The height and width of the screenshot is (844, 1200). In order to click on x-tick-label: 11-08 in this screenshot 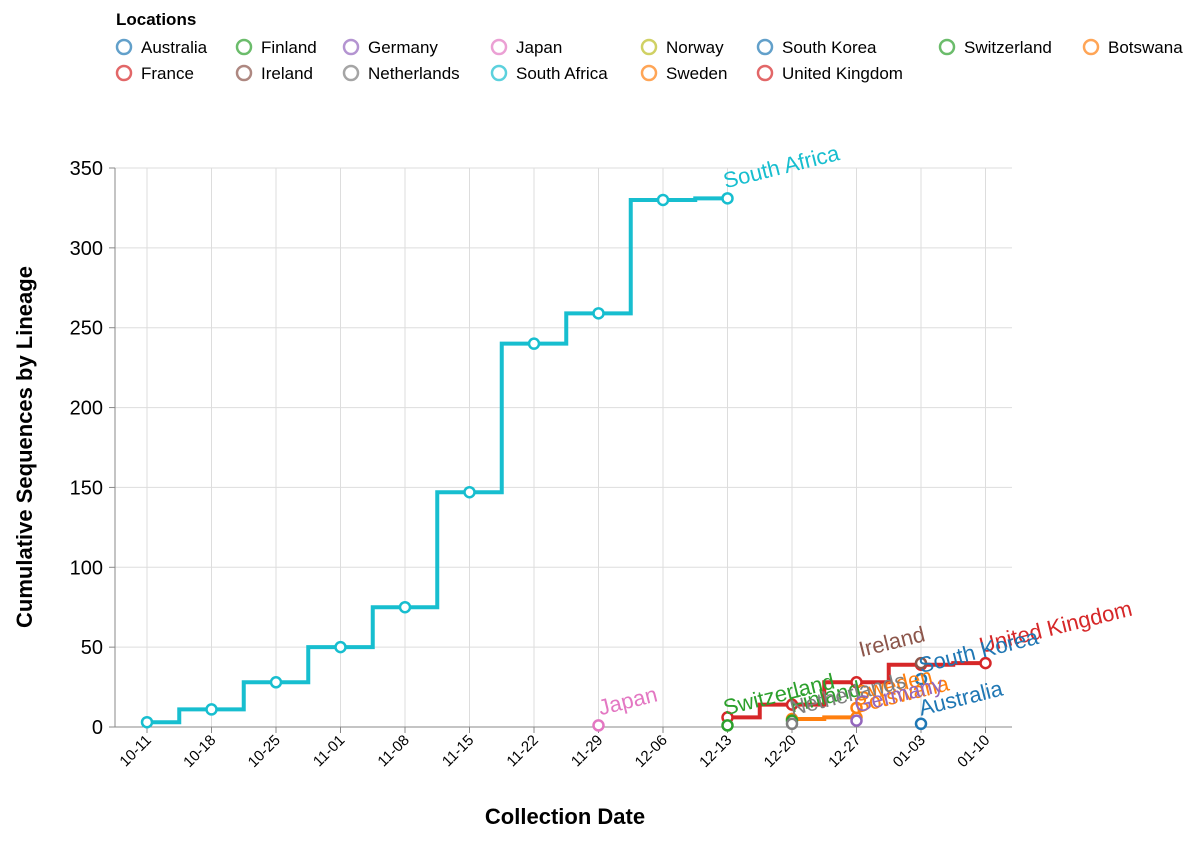, I will do `click(393, 751)`.